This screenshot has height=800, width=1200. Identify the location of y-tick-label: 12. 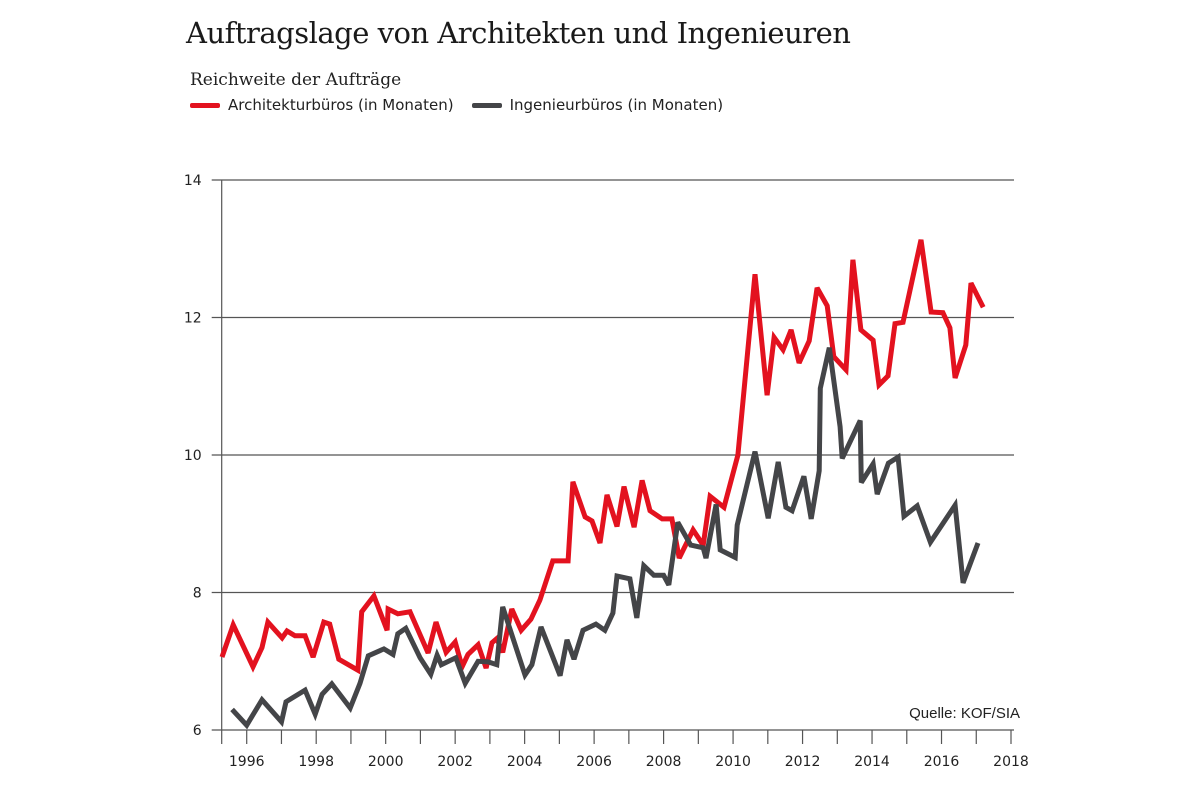
(193, 319).